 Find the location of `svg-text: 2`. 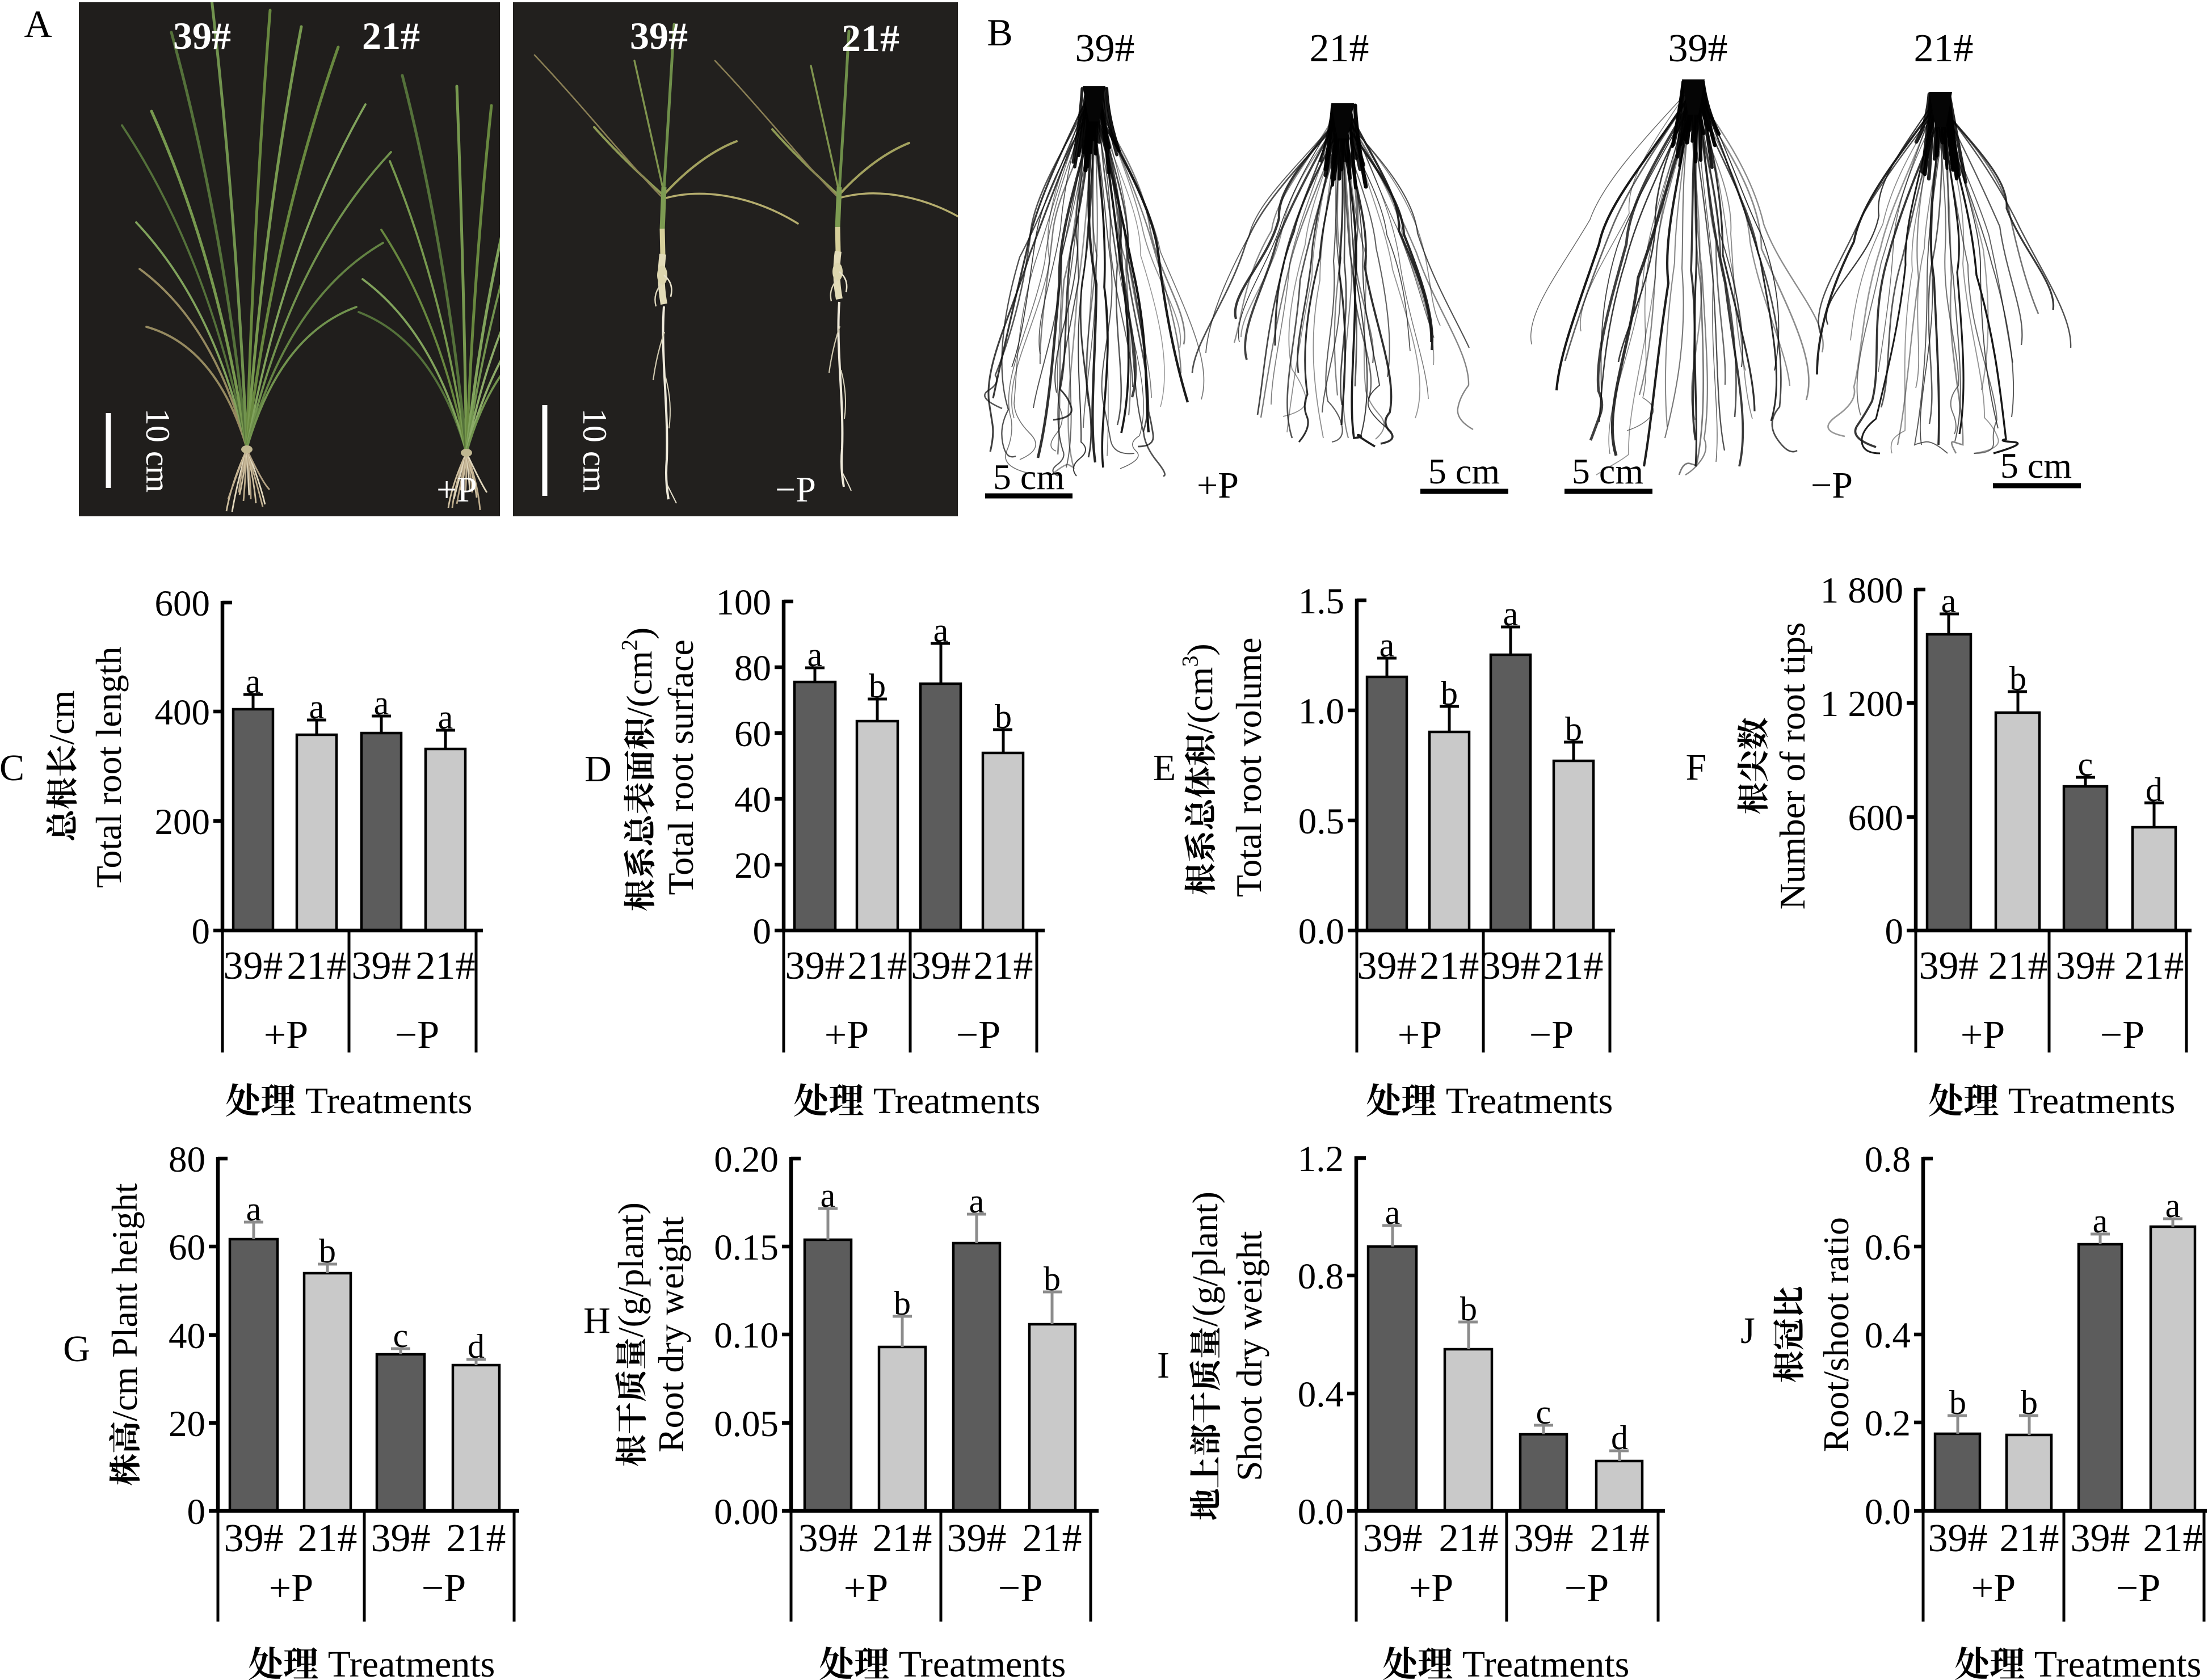

svg-text: 2 is located at coordinates (629, 645).